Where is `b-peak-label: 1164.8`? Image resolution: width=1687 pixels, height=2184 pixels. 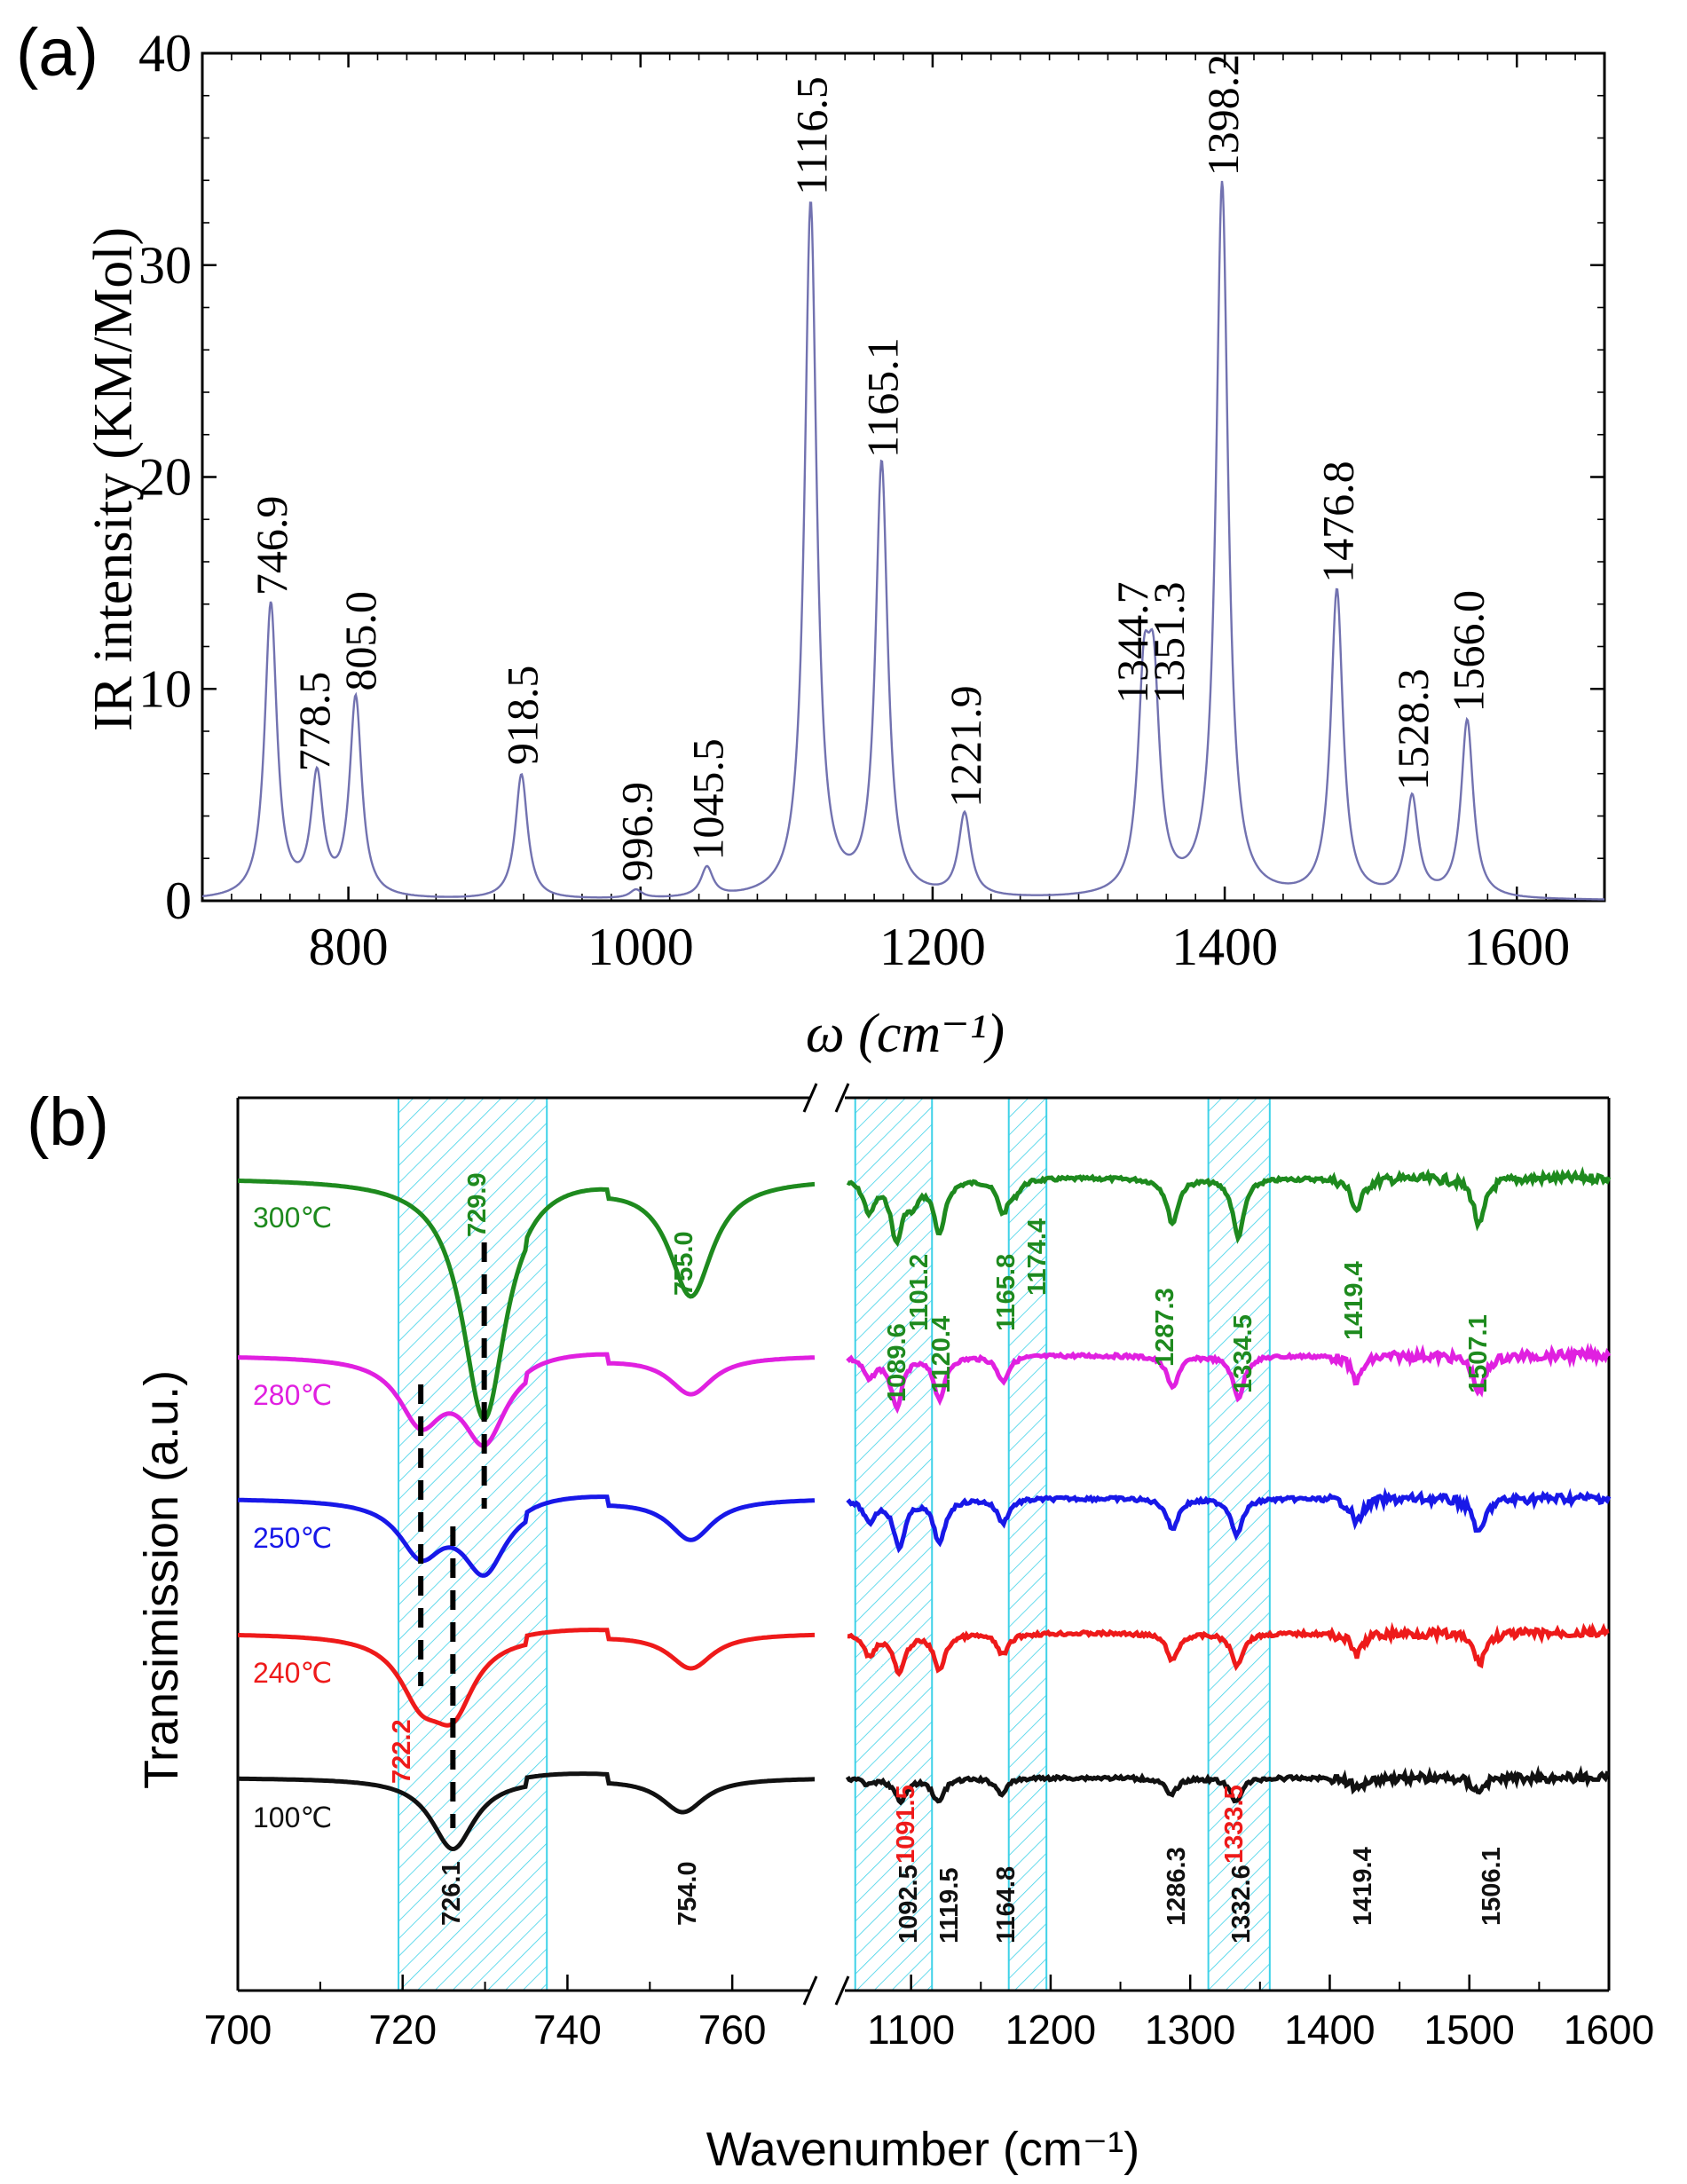
b-peak-label: 1164.8 is located at coordinates (1006, 1905).